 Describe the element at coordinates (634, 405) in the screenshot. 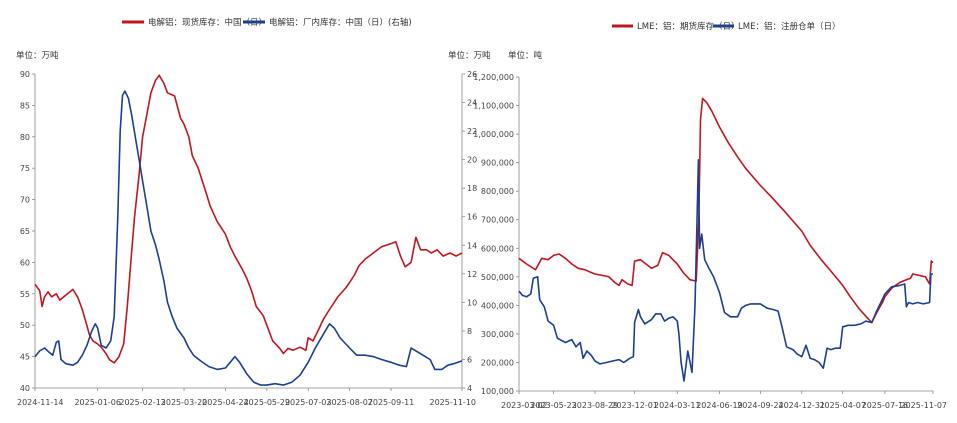

I see `x-tick-label: 2023-12-01` at that location.